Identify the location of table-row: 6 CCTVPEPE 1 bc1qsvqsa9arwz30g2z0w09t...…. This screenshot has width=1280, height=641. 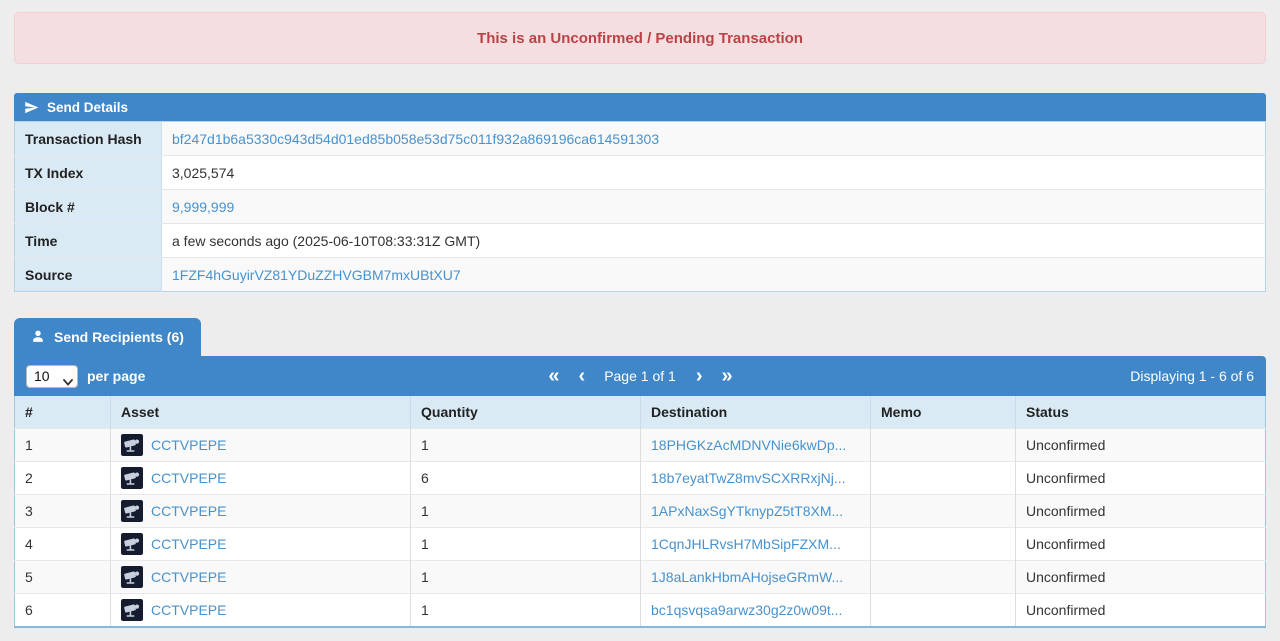
(640, 610).